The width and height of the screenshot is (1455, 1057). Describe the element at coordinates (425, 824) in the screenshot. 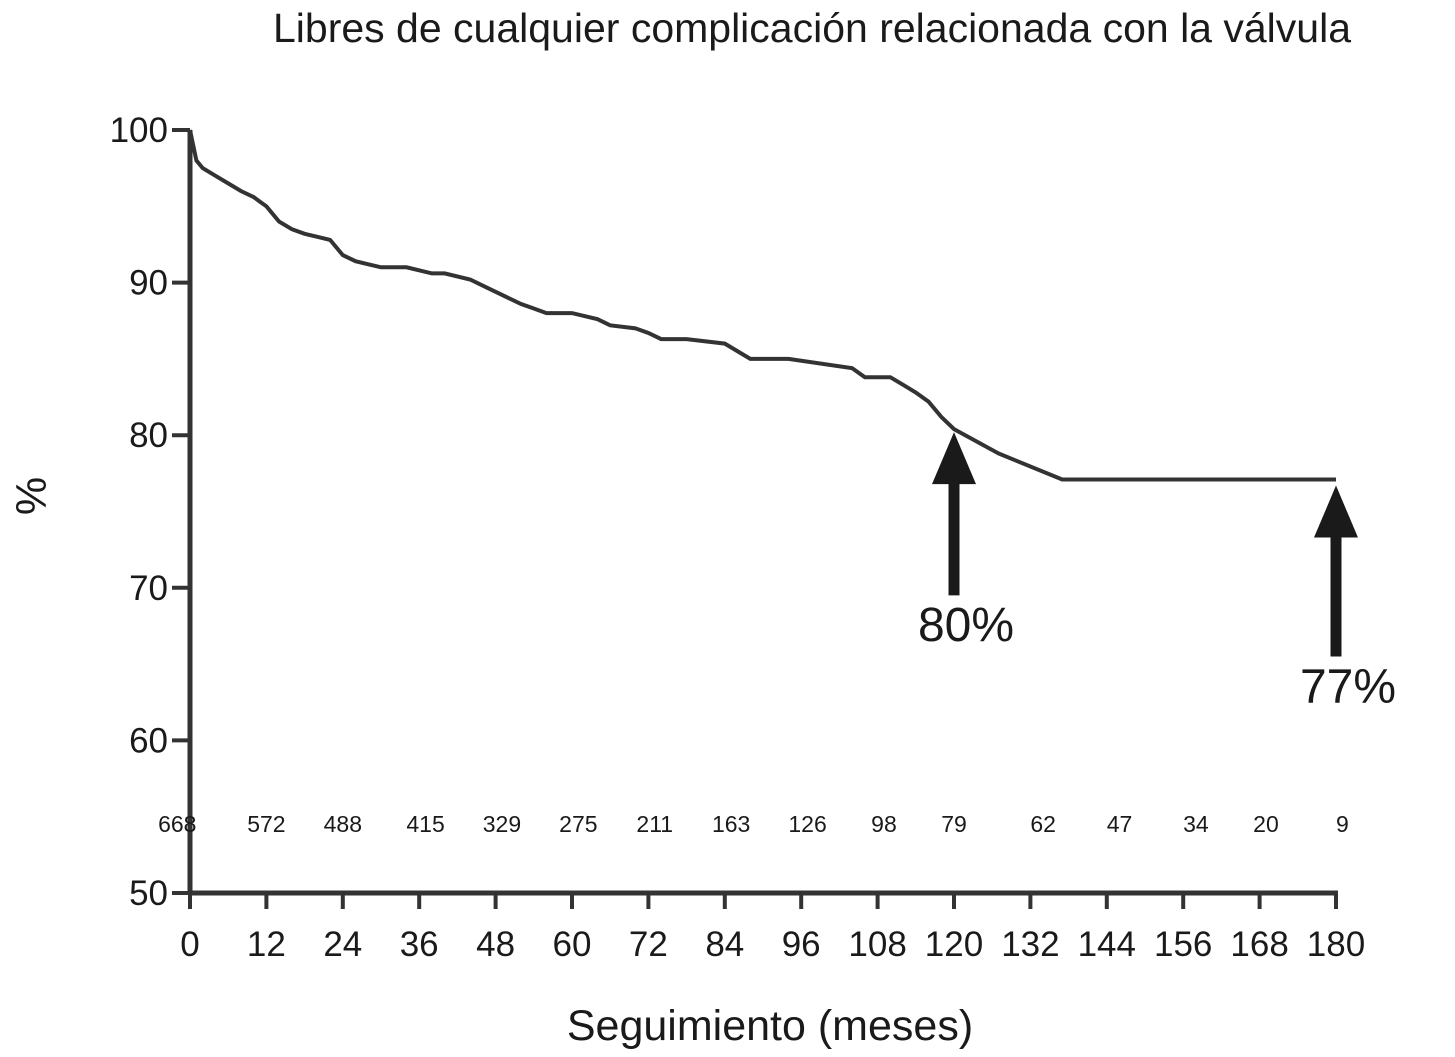

I see `at-risk-count: 415` at that location.